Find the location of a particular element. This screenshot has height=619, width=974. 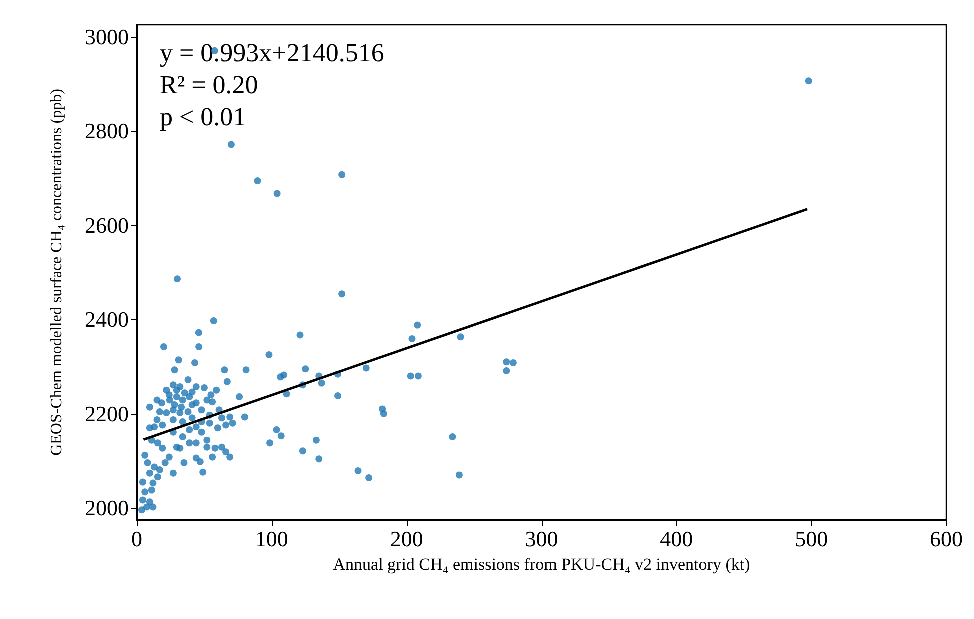

x-tick-label: 600 is located at coordinates (946, 539).